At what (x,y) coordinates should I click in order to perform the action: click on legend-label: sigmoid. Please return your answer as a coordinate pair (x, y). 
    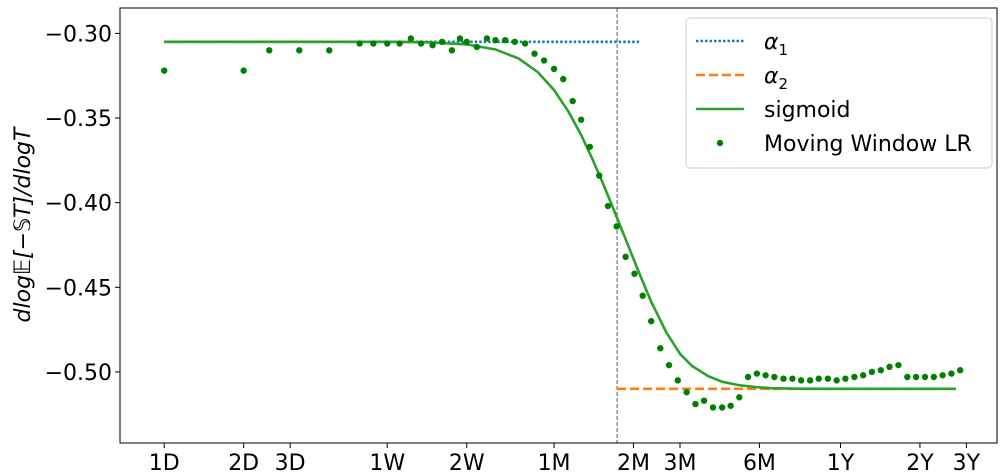
    Looking at the image, I should click on (807, 110).